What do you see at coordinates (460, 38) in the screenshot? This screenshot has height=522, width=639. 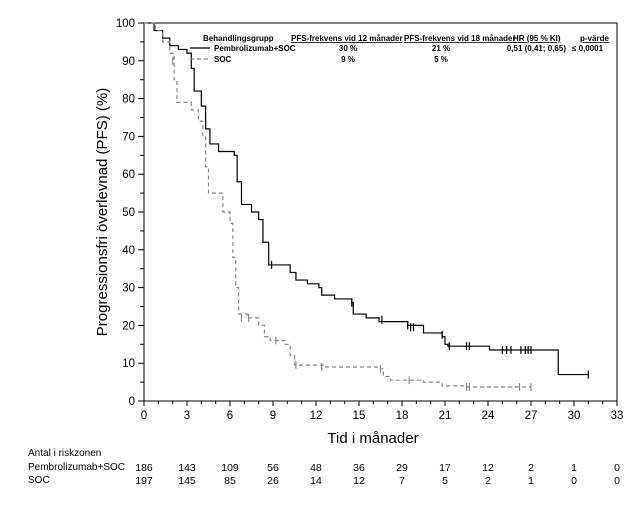 I see `legend-header-pfs18: PFS-frekvens vid 18 månader` at bounding box center [460, 38].